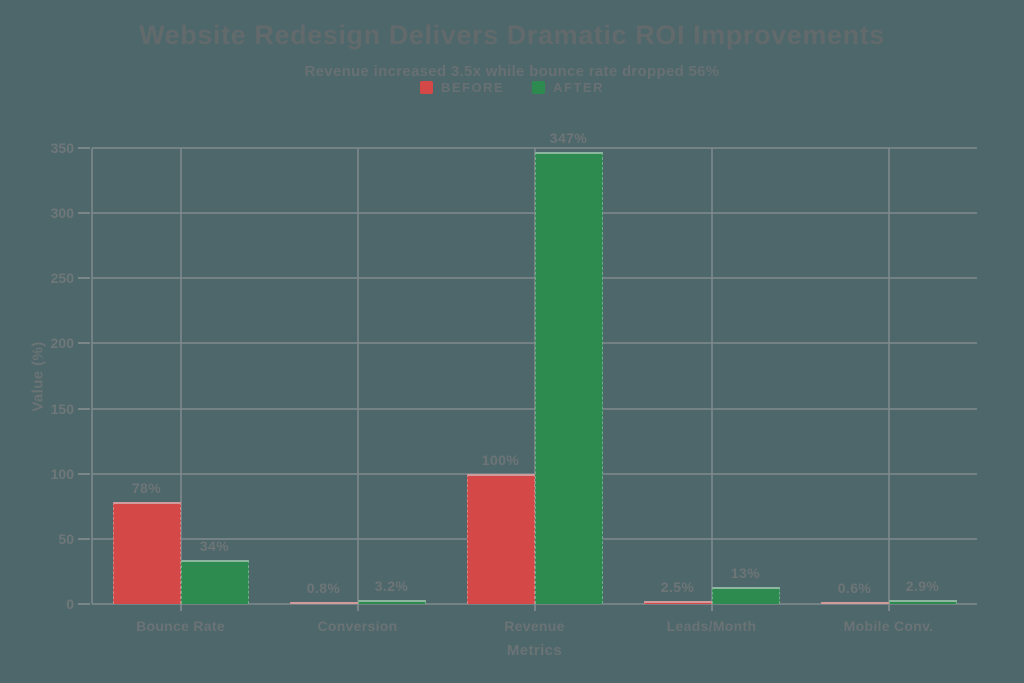  I want to click on y-tick-label: 250, so click(62, 278).